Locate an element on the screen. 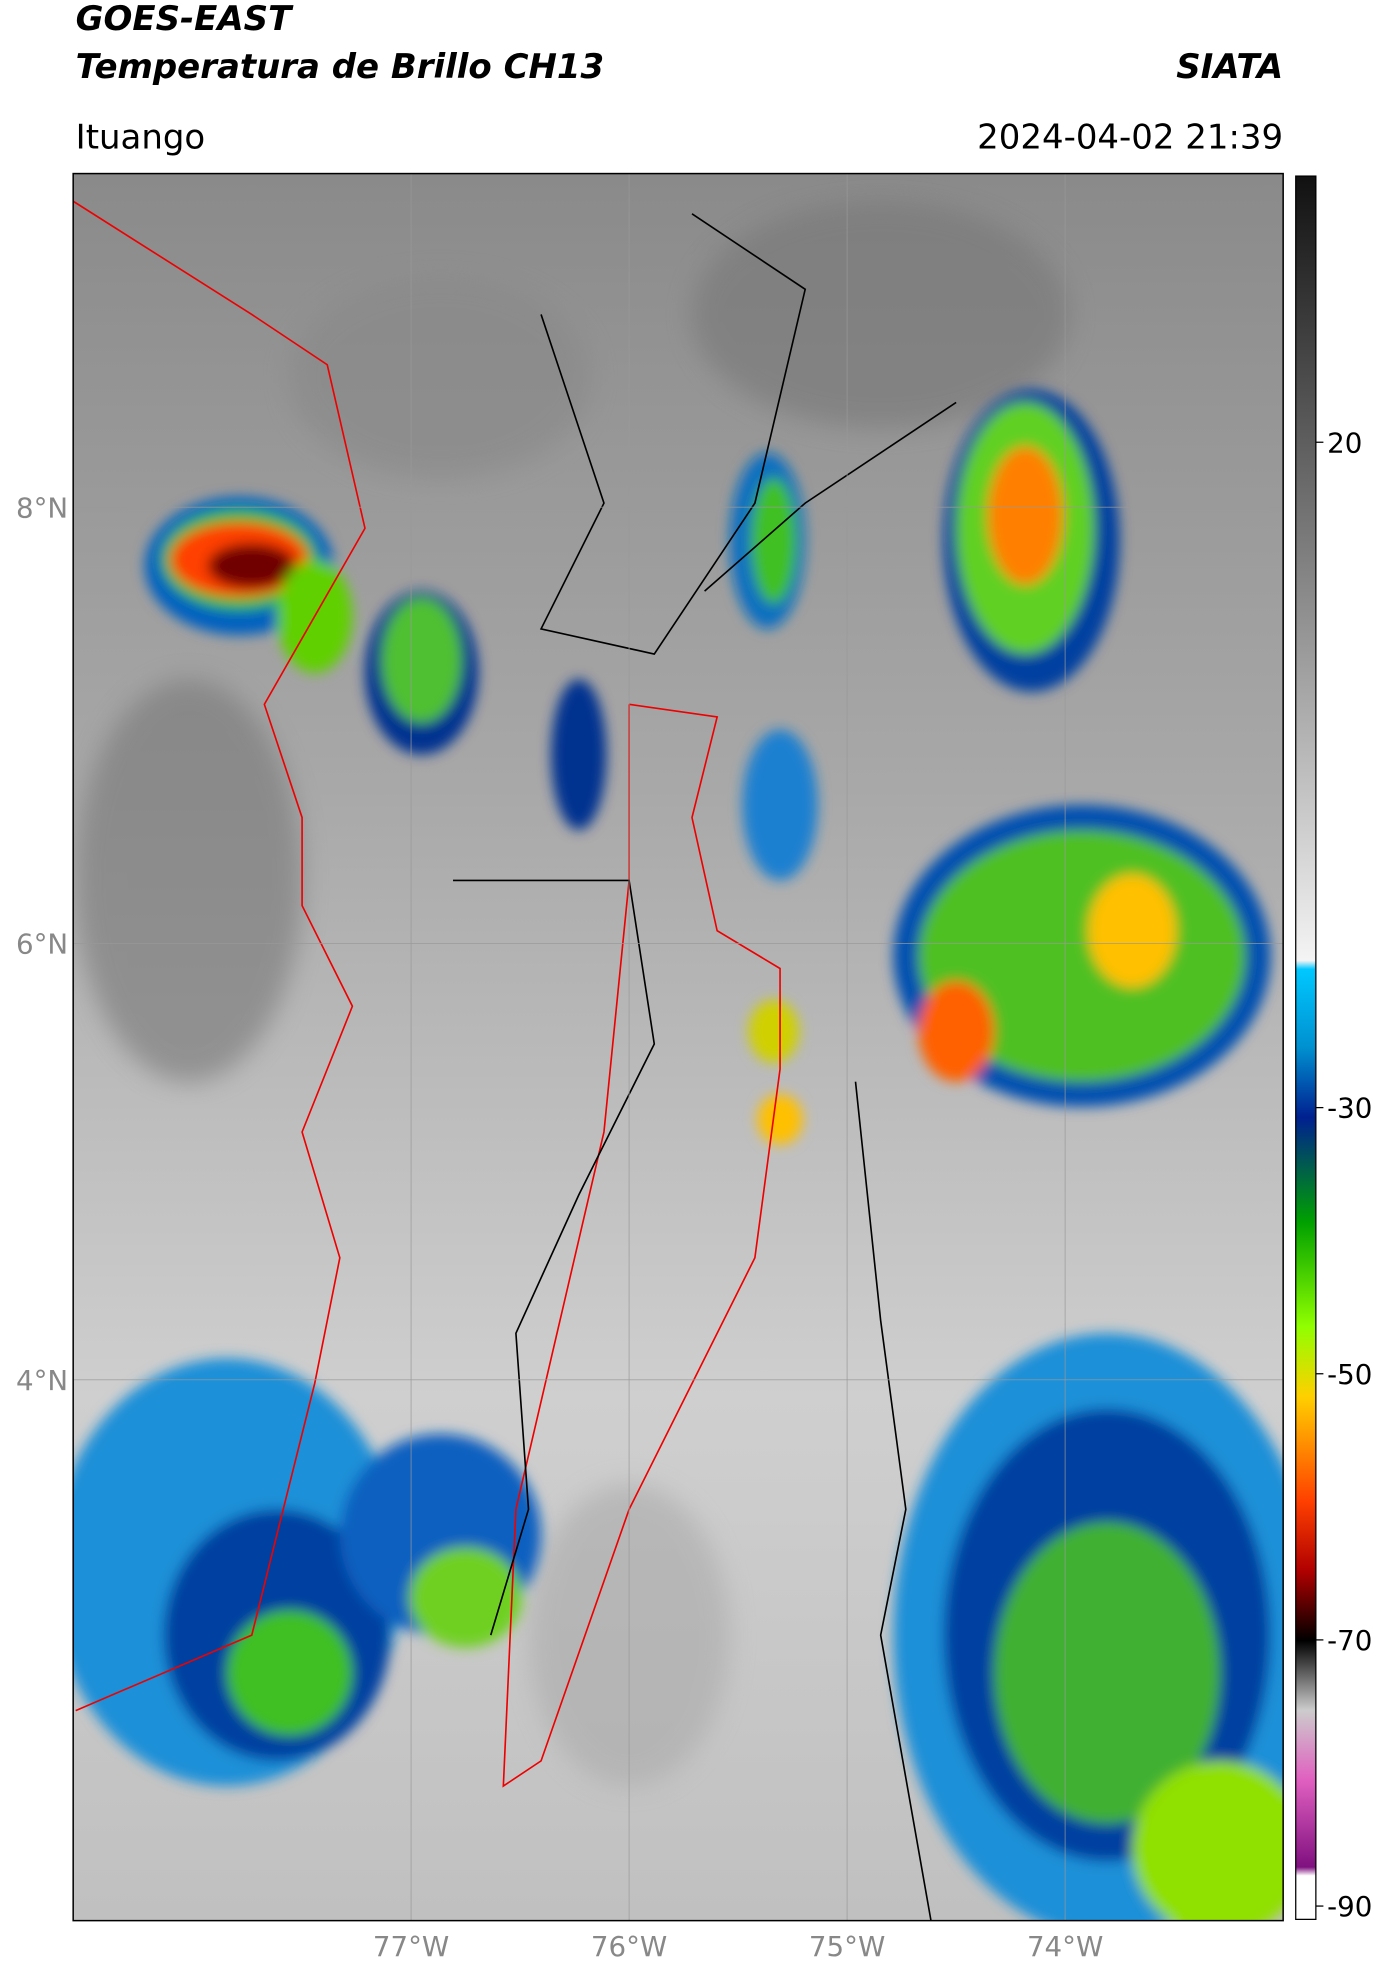 This screenshot has height=1981, width=1384. colorbar-tick-label: -70 is located at coordinates (1349, 1640).